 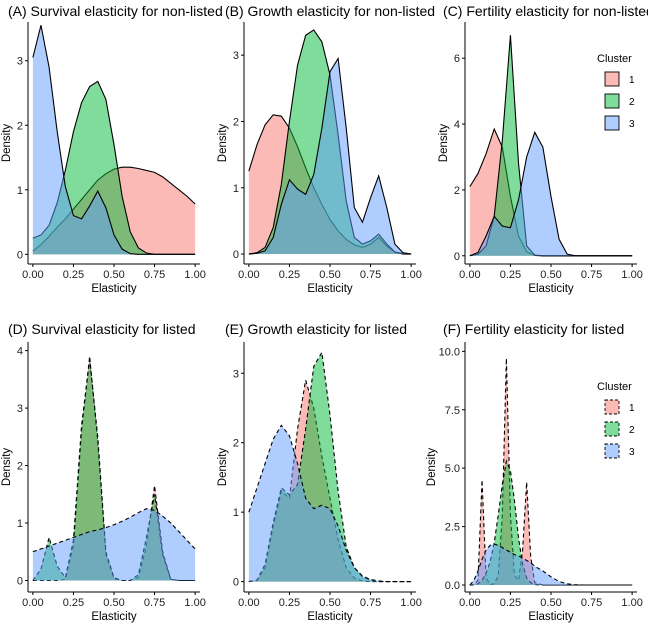 I want to click on panel-title: (D) Survival elasticity for listed, so click(x=102, y=329).